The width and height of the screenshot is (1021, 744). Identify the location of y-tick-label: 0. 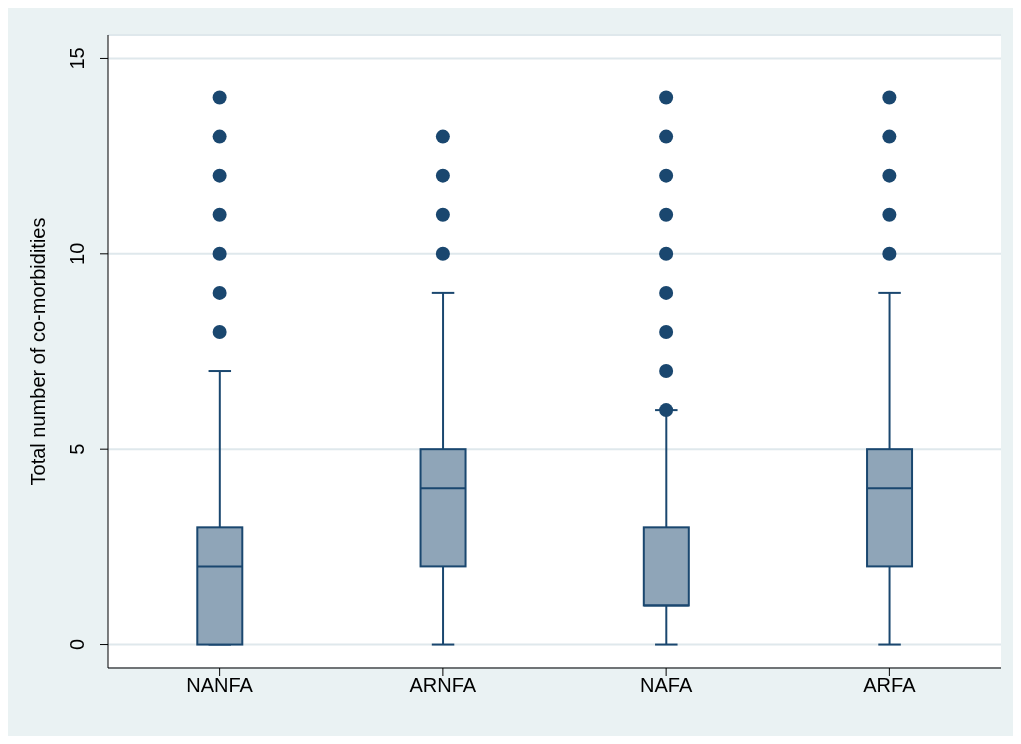
(77, 644).